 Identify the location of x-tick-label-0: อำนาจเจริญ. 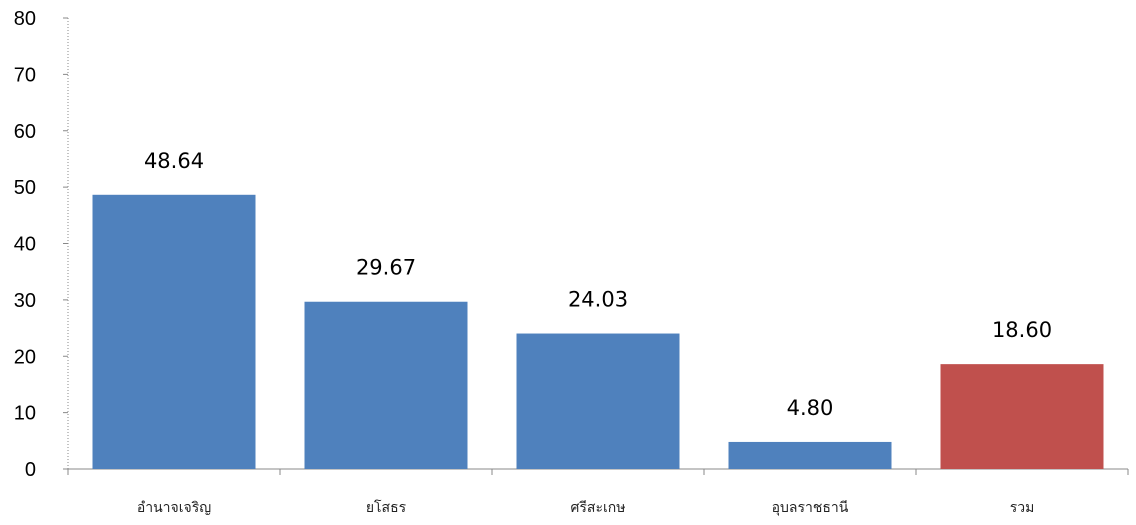
(174, 508).